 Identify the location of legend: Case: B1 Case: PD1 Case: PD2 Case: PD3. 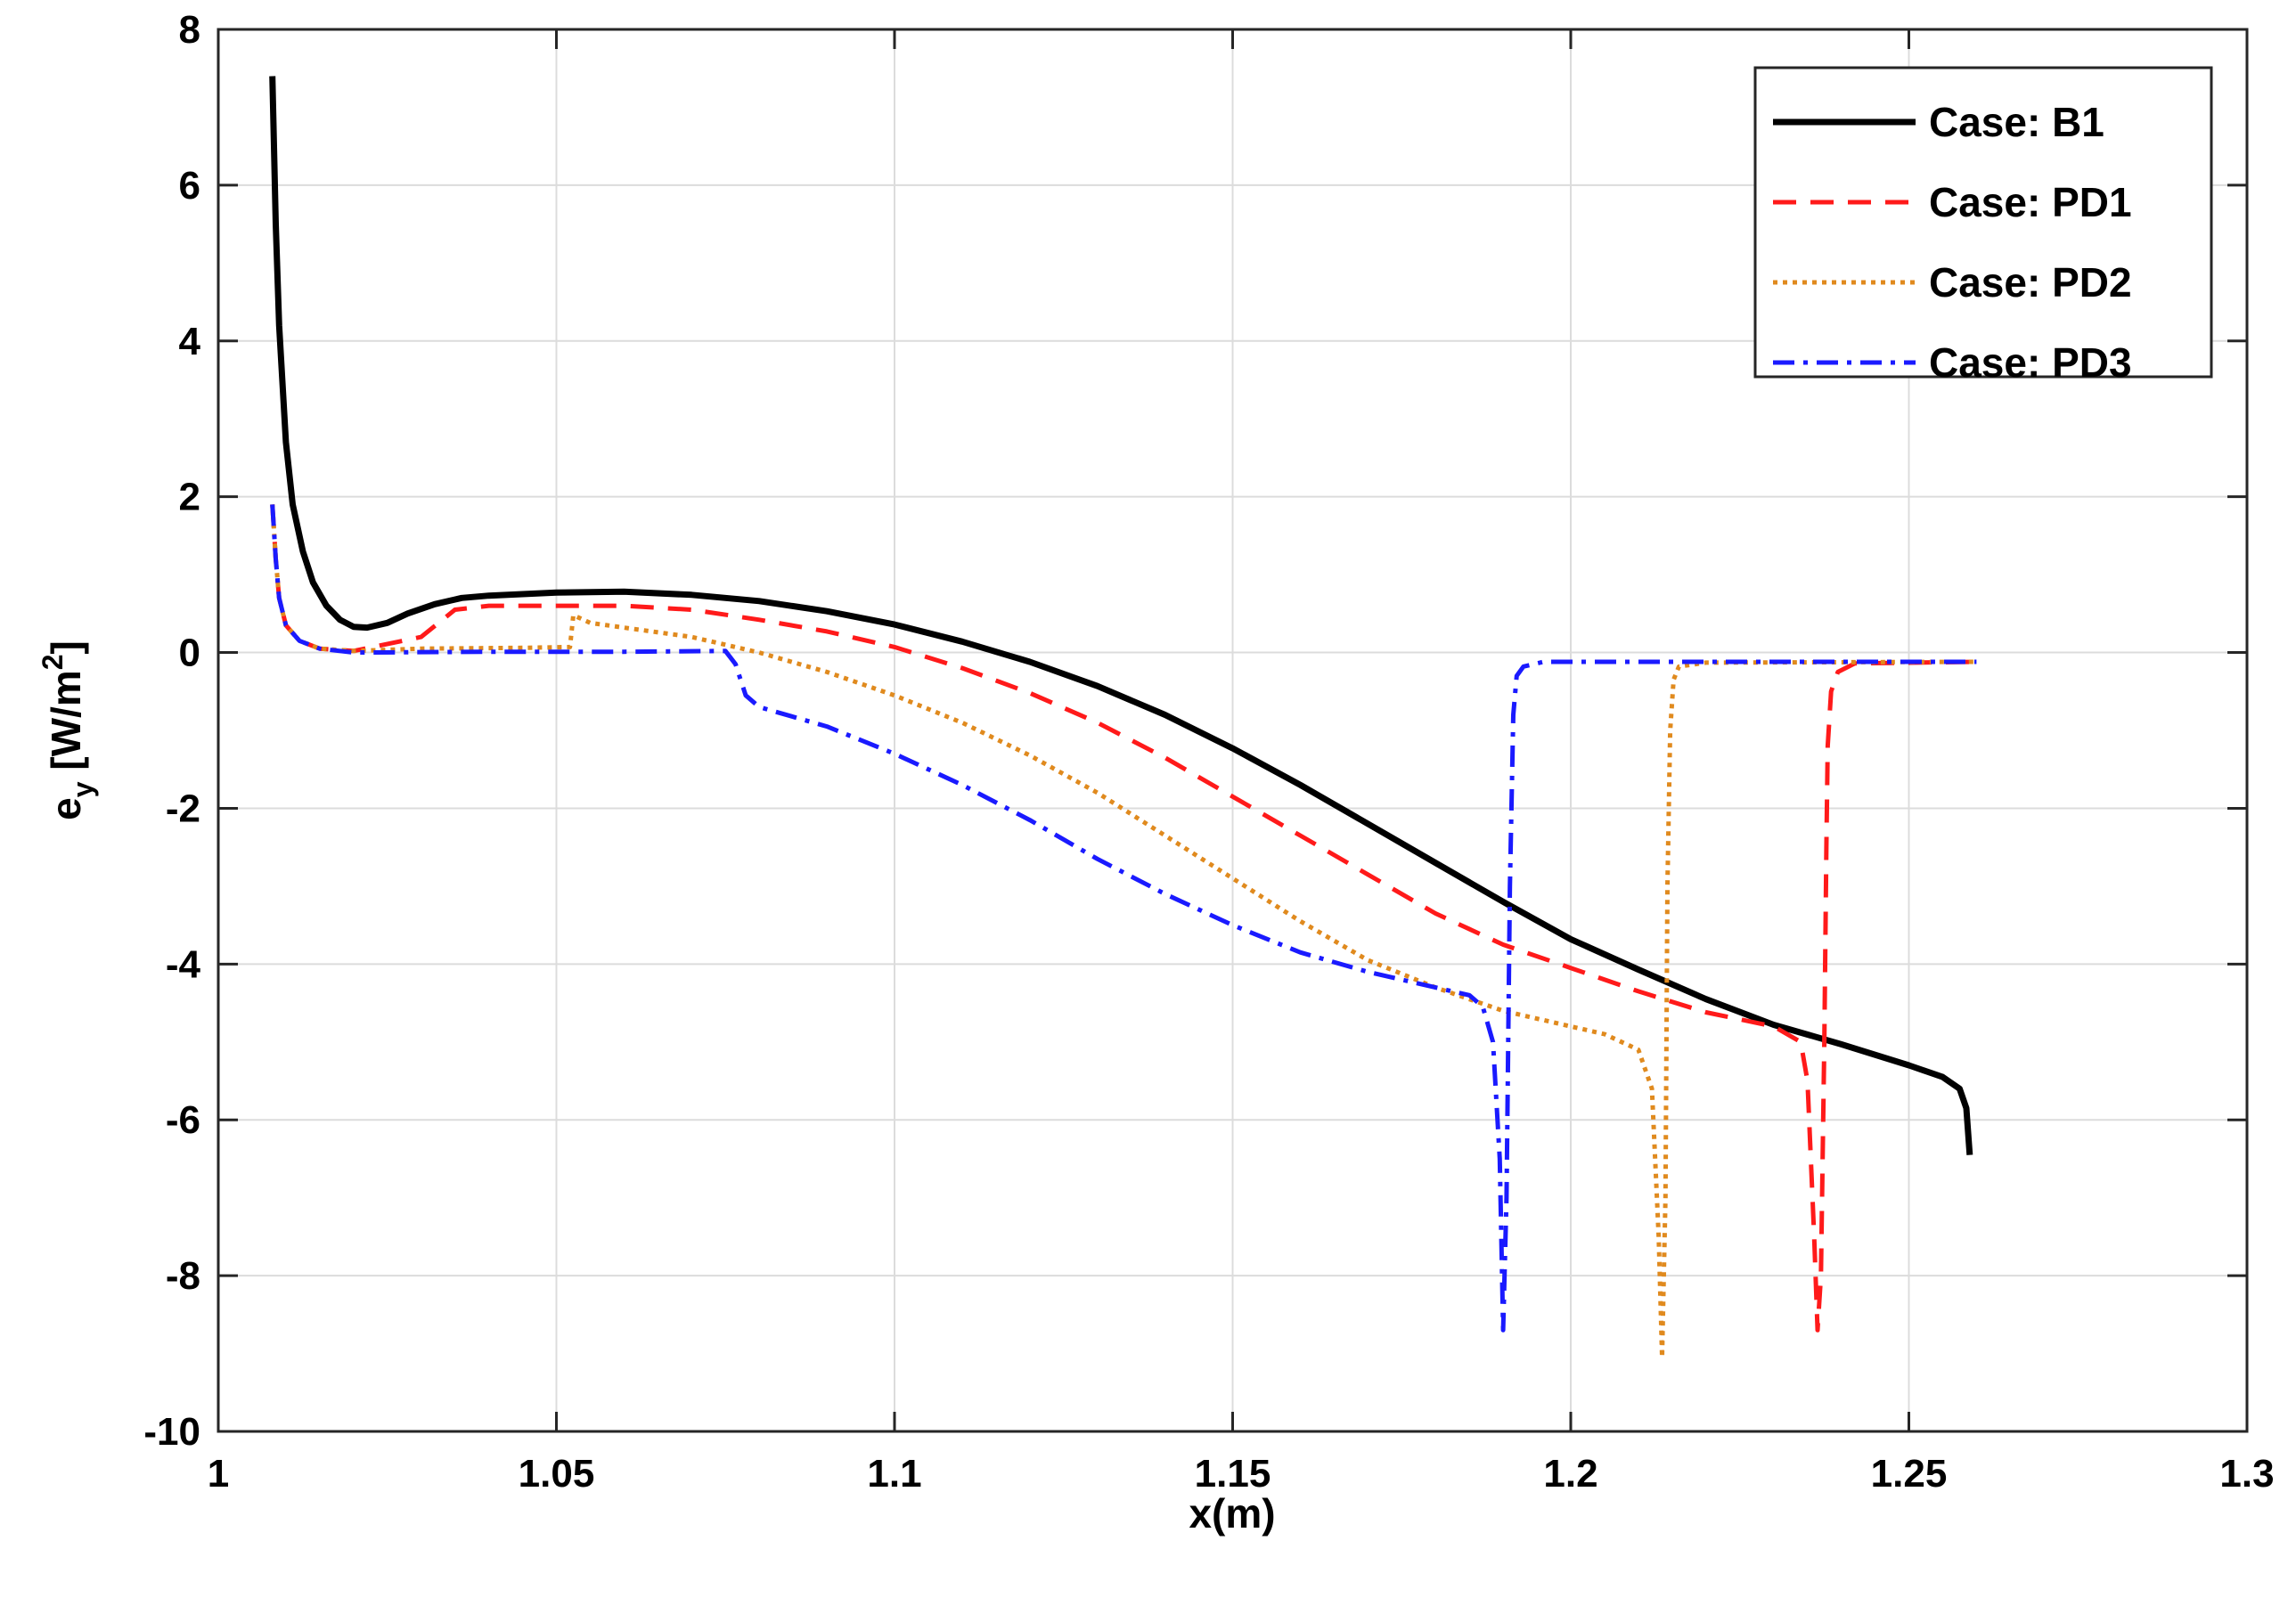
(1983, 226).